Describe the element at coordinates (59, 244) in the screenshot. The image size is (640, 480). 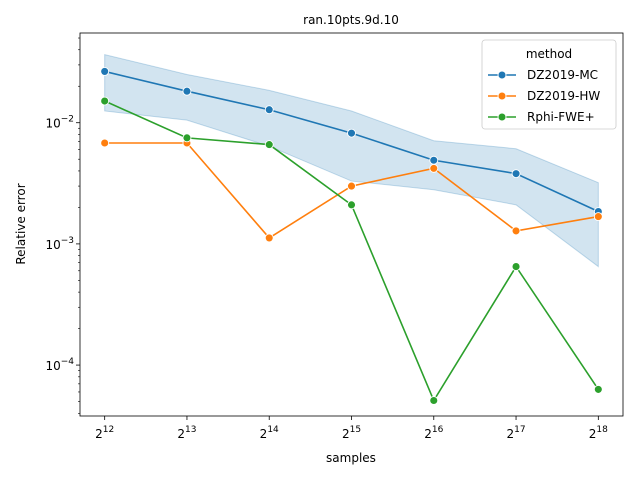
I see `y-tick-label-1: 10⁻³` at that location.